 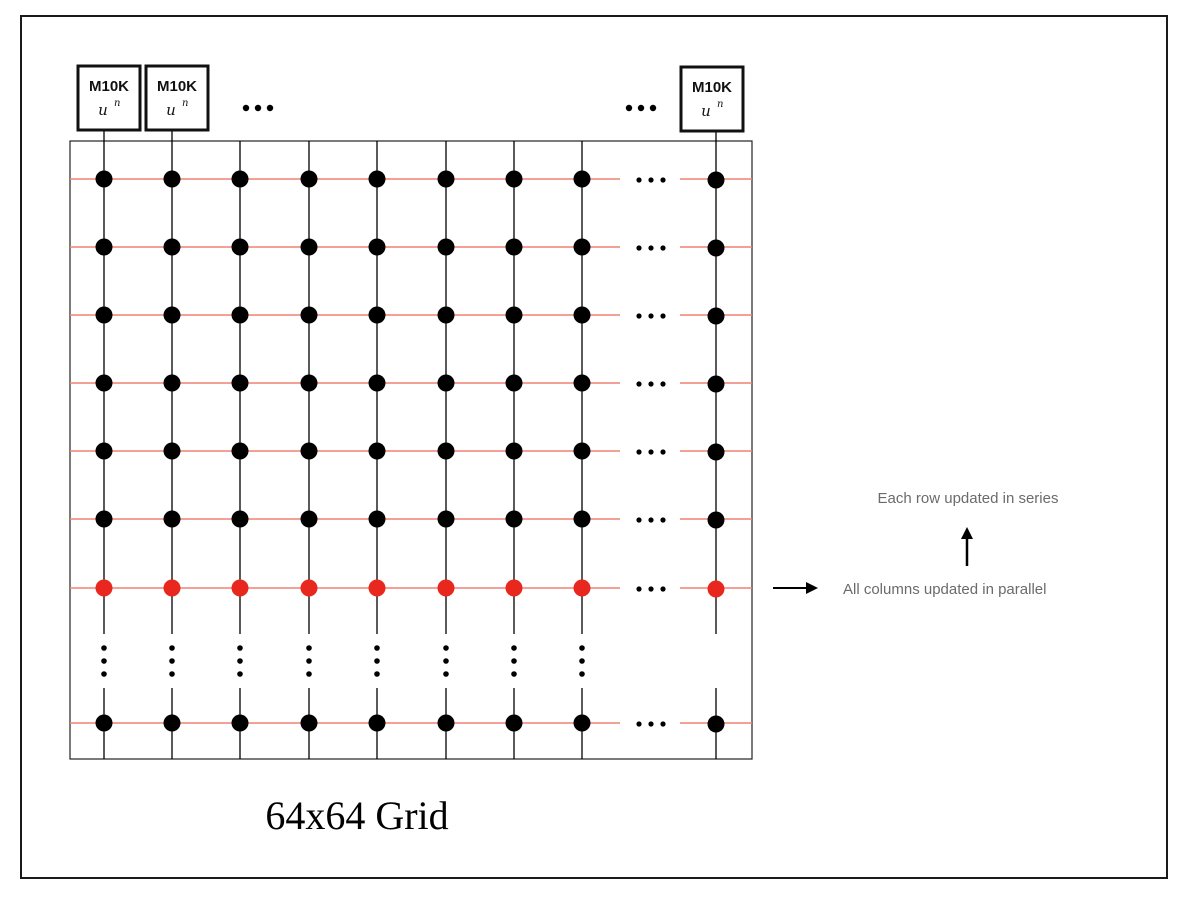 What do you see at coordinates (117, 103) in the screenshot?
I see `memory-block-sup: n` at bounding box center [117, 103].